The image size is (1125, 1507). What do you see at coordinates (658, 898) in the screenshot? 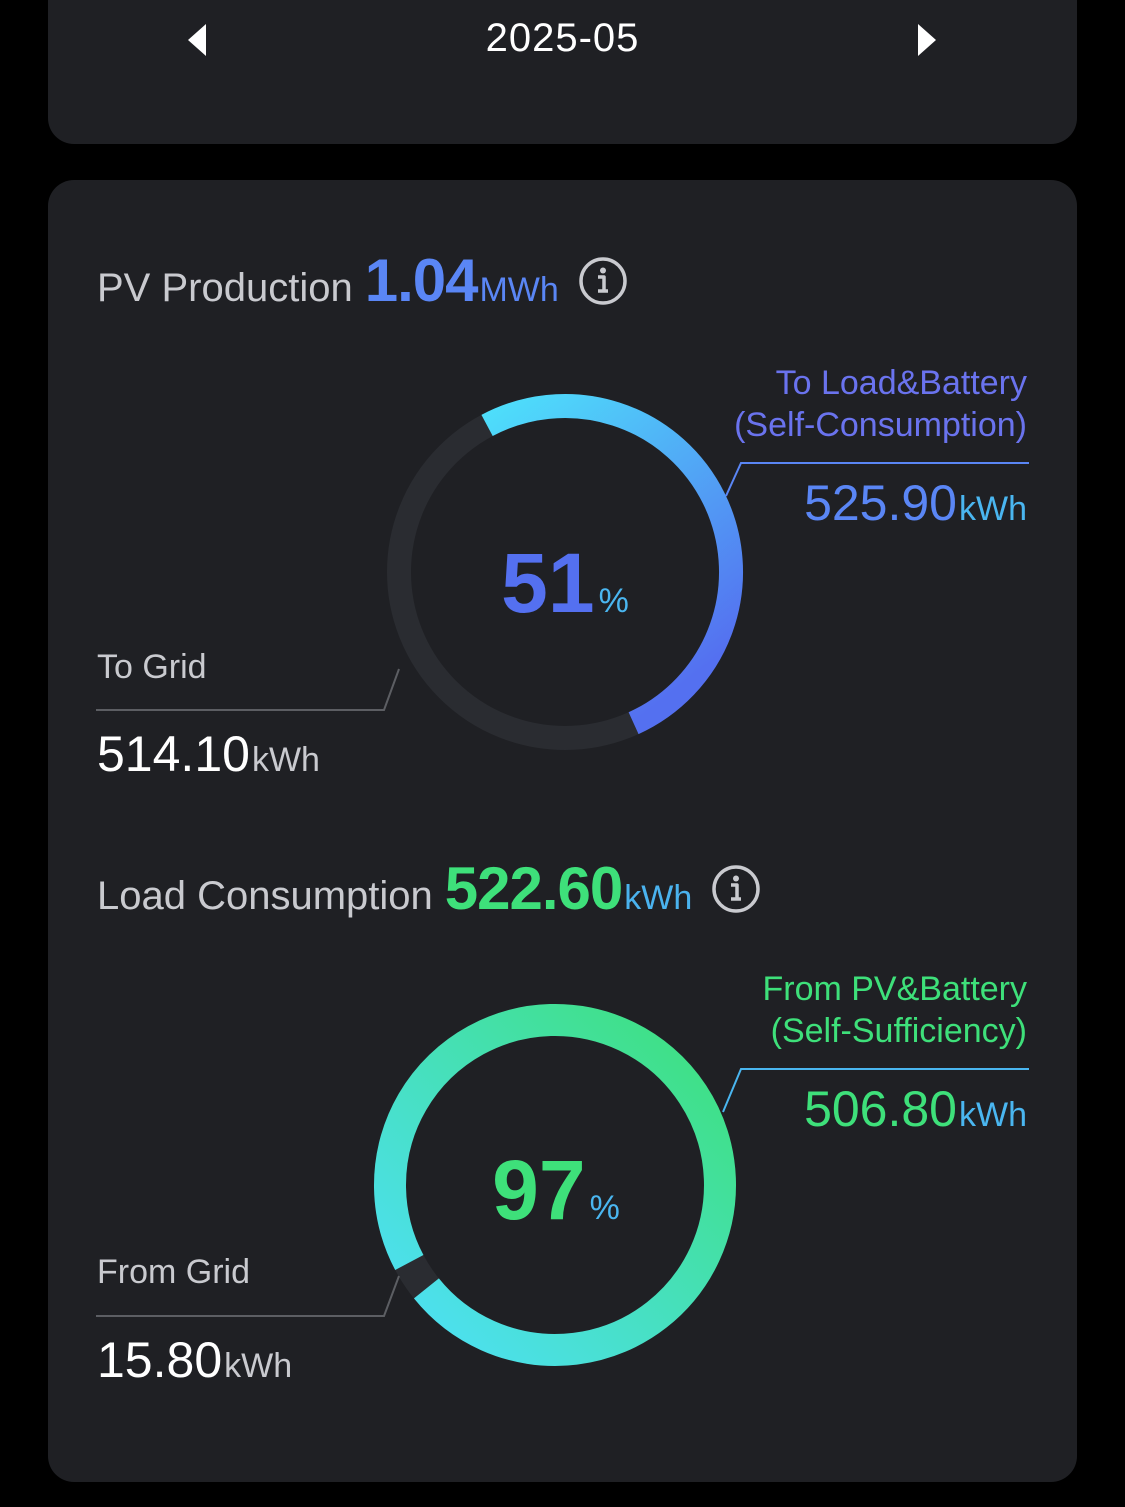
I see `load-consumption-unit: kWh` at bounding box center [658, 898].